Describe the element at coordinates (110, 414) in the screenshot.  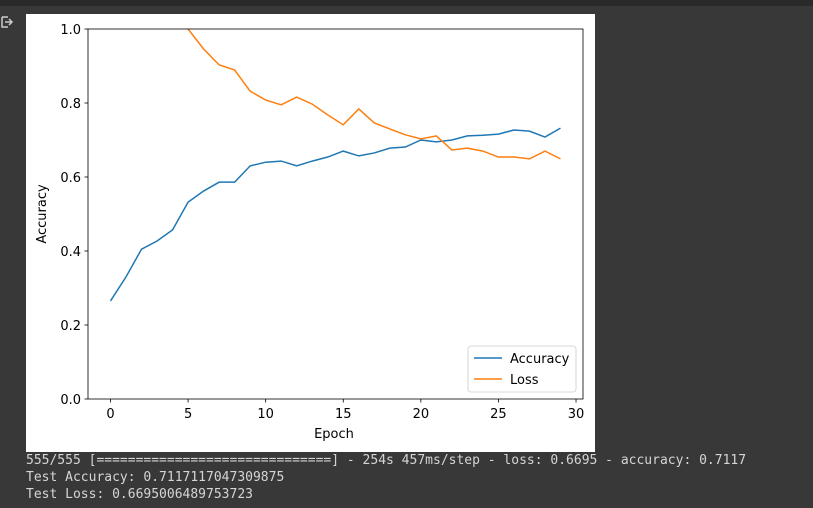
I see `x-tick-label: 0` at that location.